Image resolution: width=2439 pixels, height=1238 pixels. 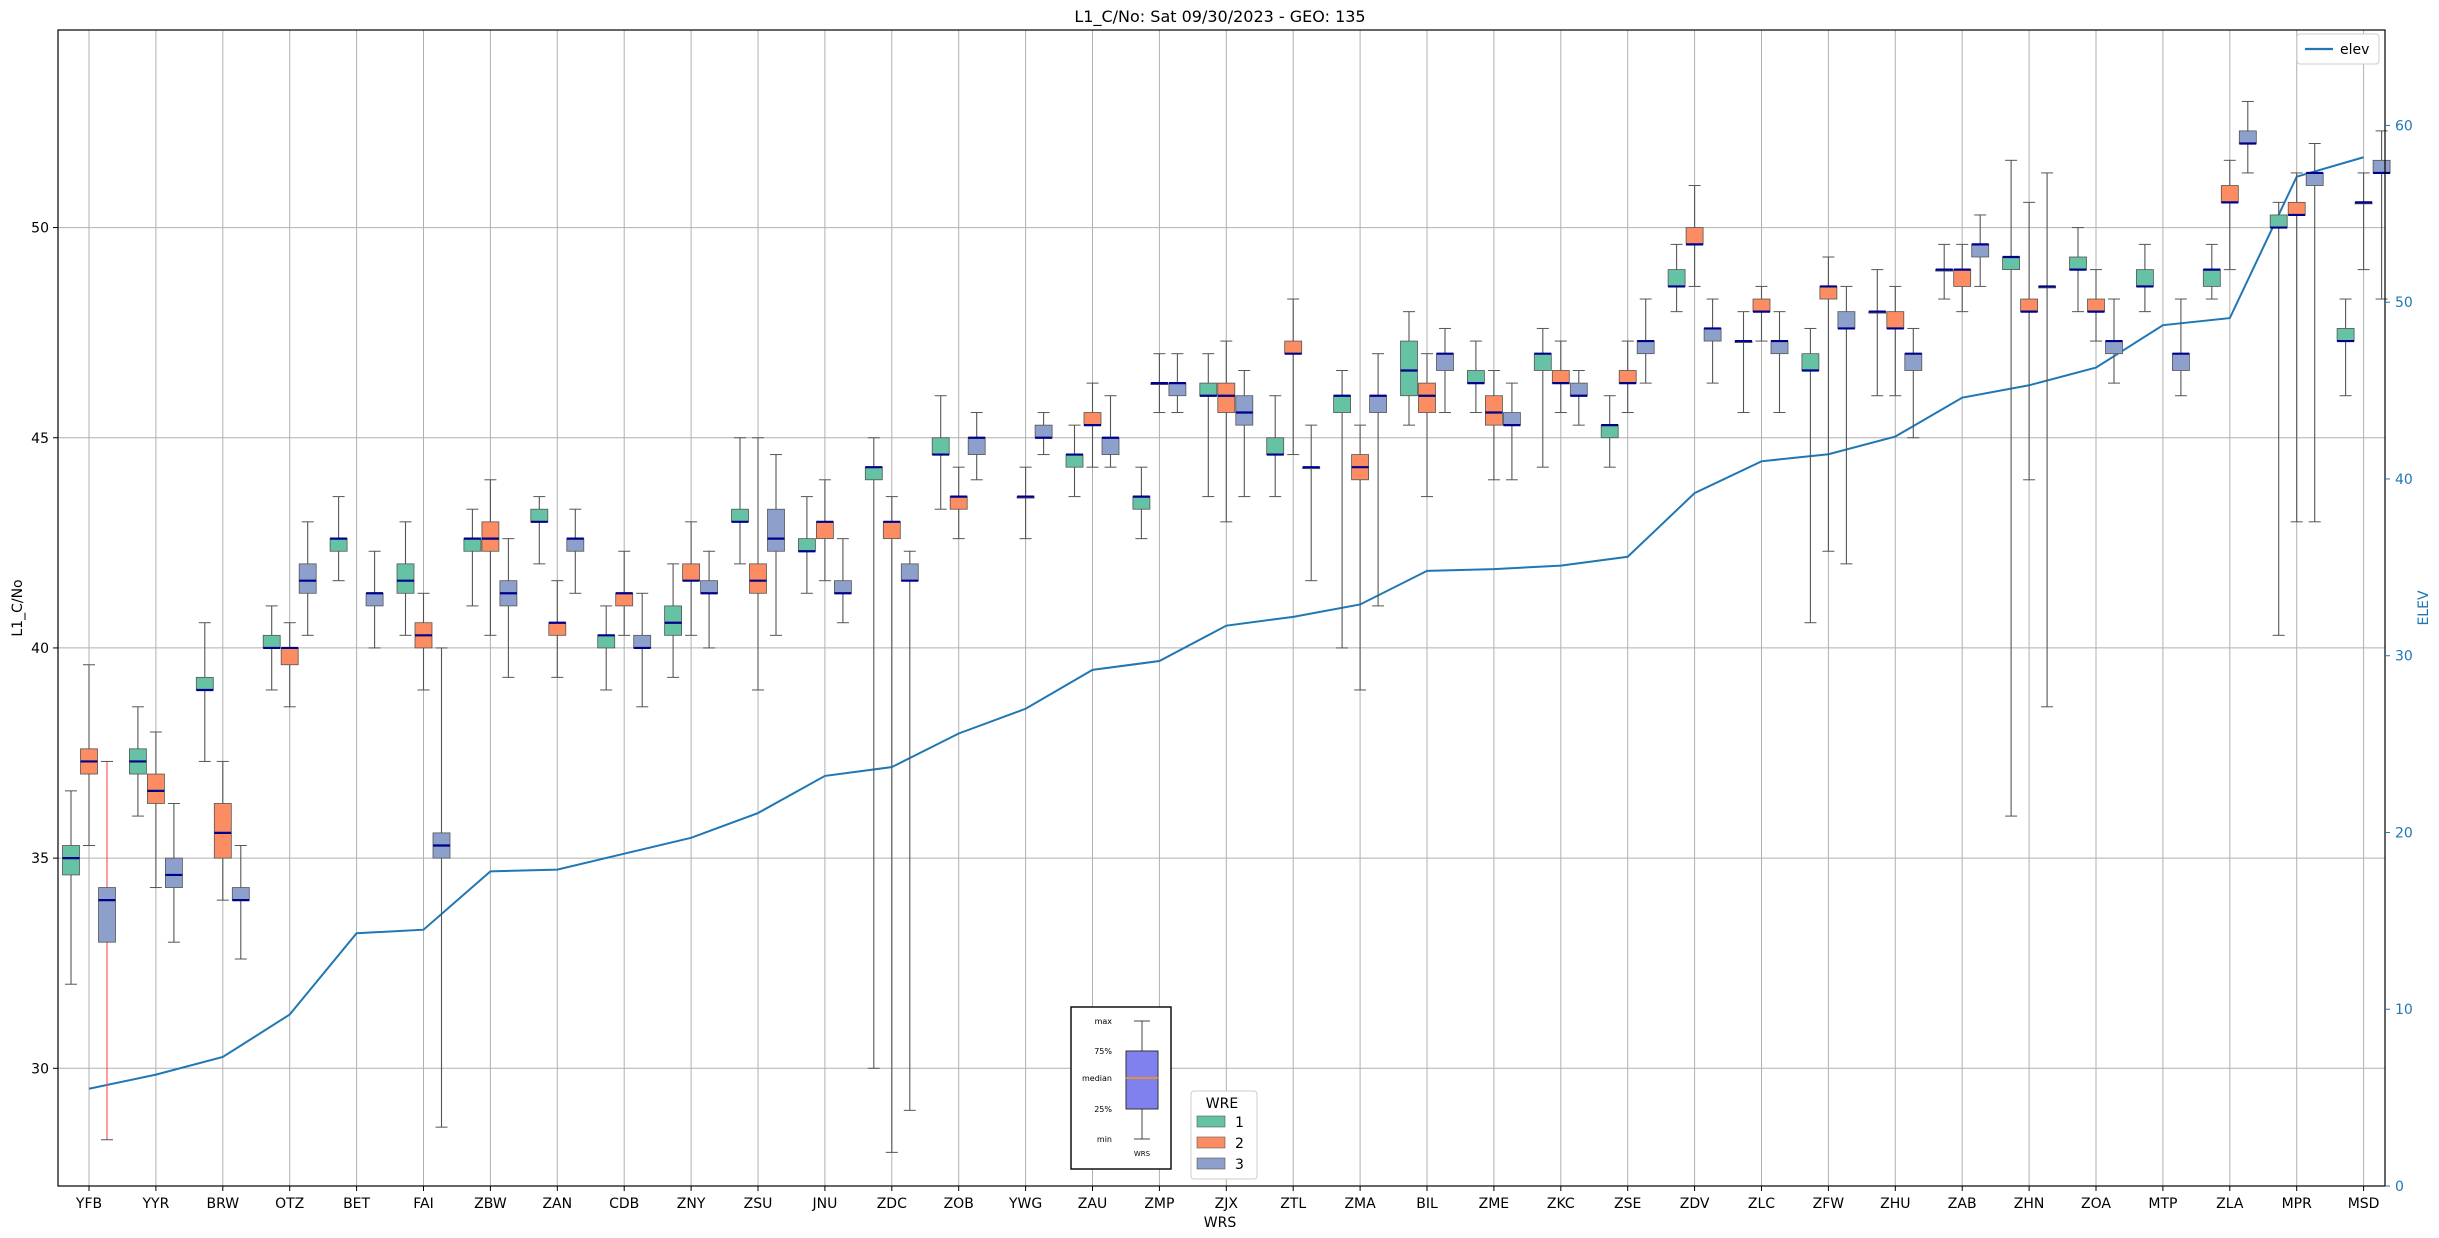 I want to click on right-tick-label: 50, so click(x=2404, y=303).